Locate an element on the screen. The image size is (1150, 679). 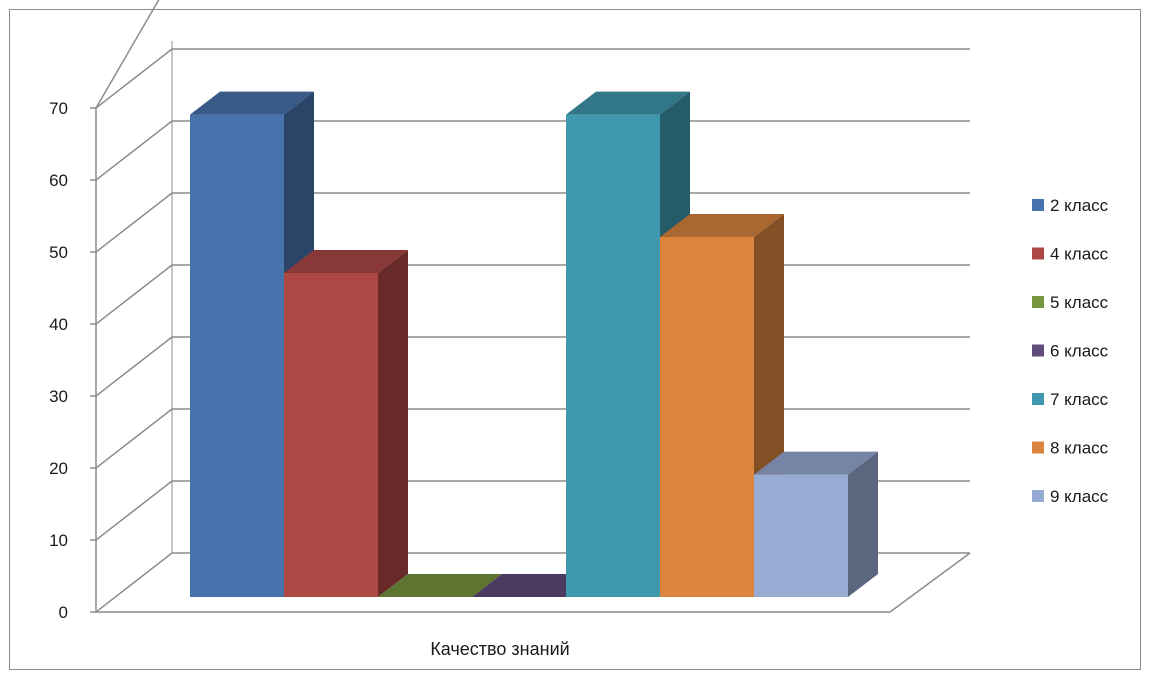
y-tick-label: 60 is located at coordinates (58, 180).